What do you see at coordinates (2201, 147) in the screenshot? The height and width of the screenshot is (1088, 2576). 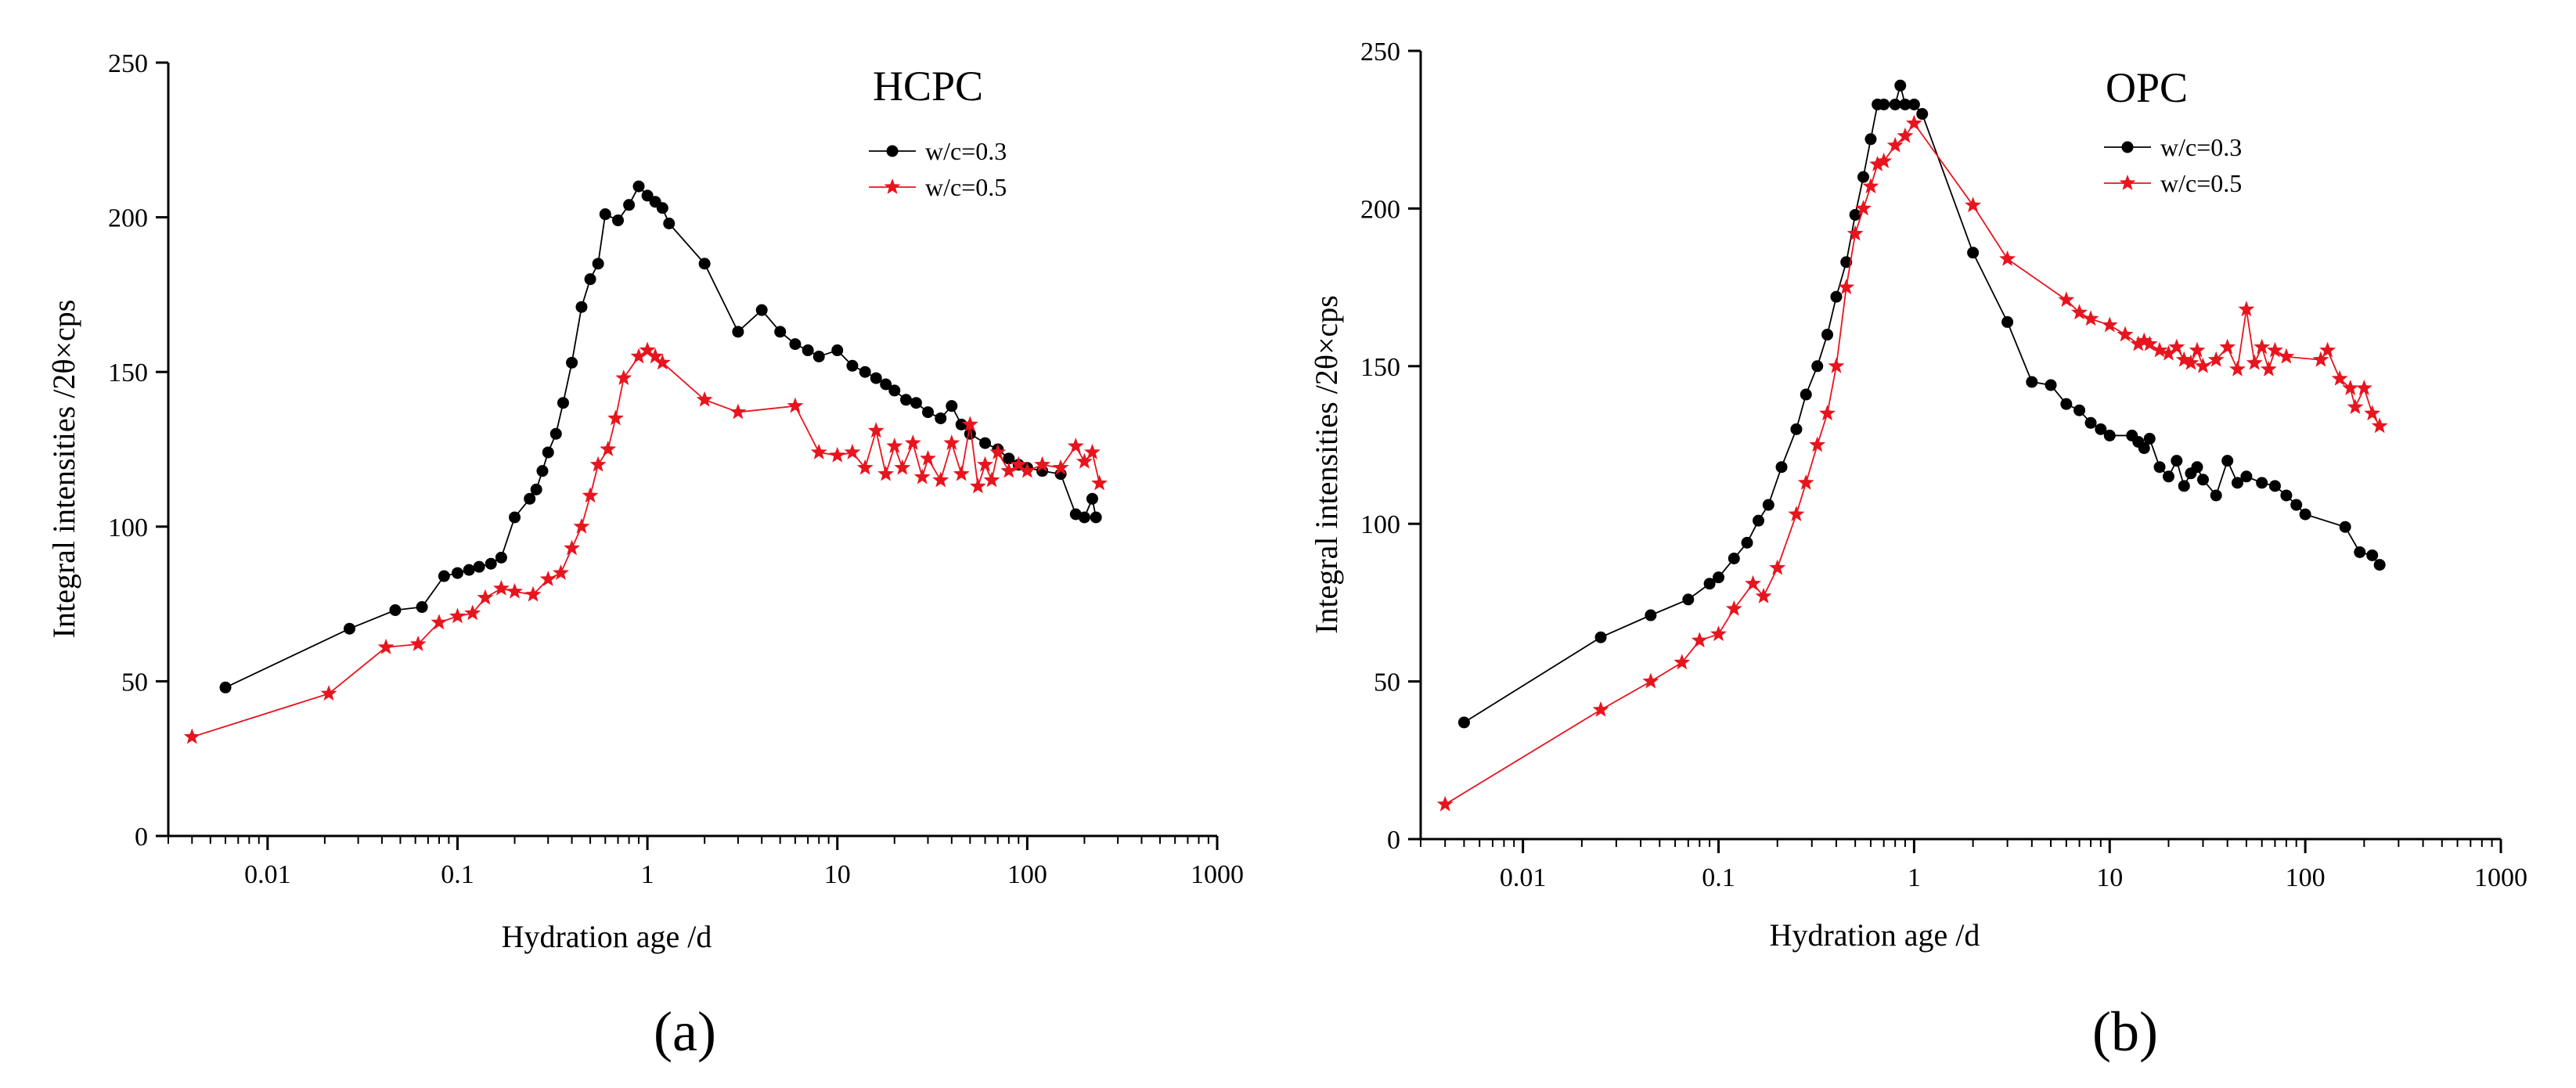 I see `legend-label: w/c=0.3` at bounding box center [2201, 147].